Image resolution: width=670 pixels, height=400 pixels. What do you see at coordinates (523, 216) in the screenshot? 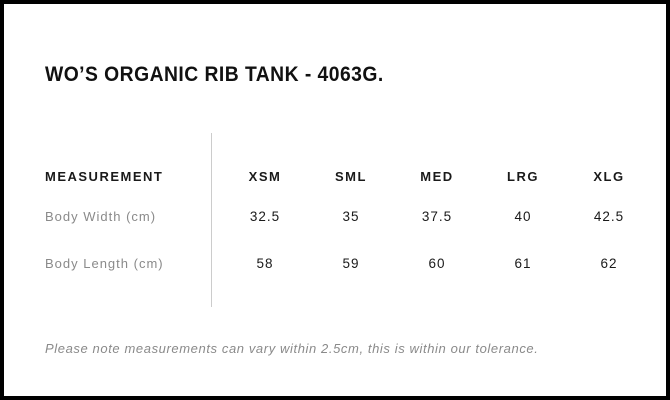
I see `cell-body-width-lrg: 40` at bounding box center [523, 216].